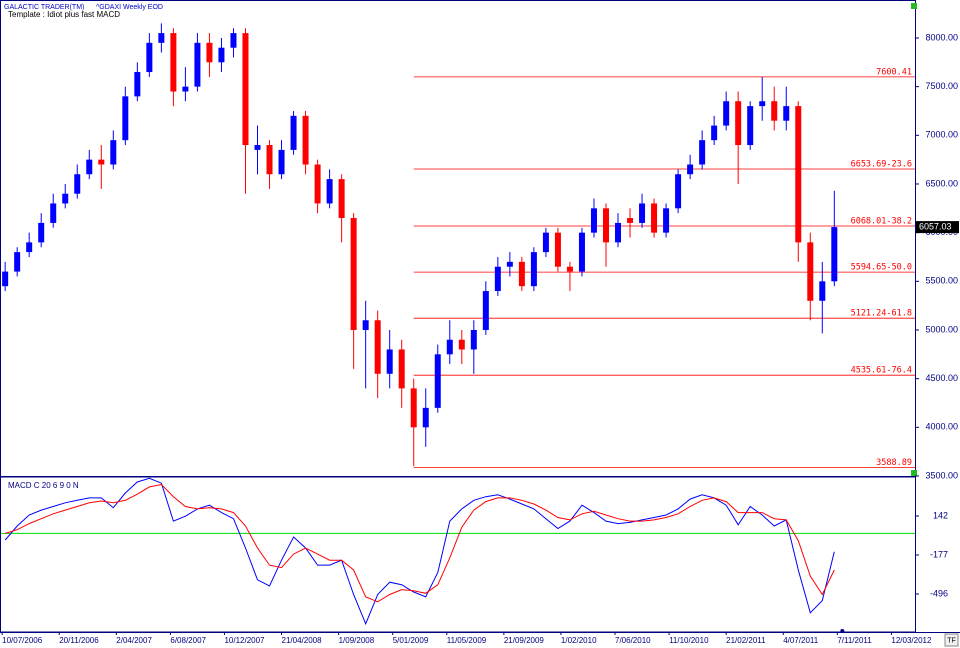 The image size is (960, 648). What do you see at coordinates (801, 640) in the screenshot?
I see `x-tick-label: 4/07/2011` at bounding box center [801, 640].